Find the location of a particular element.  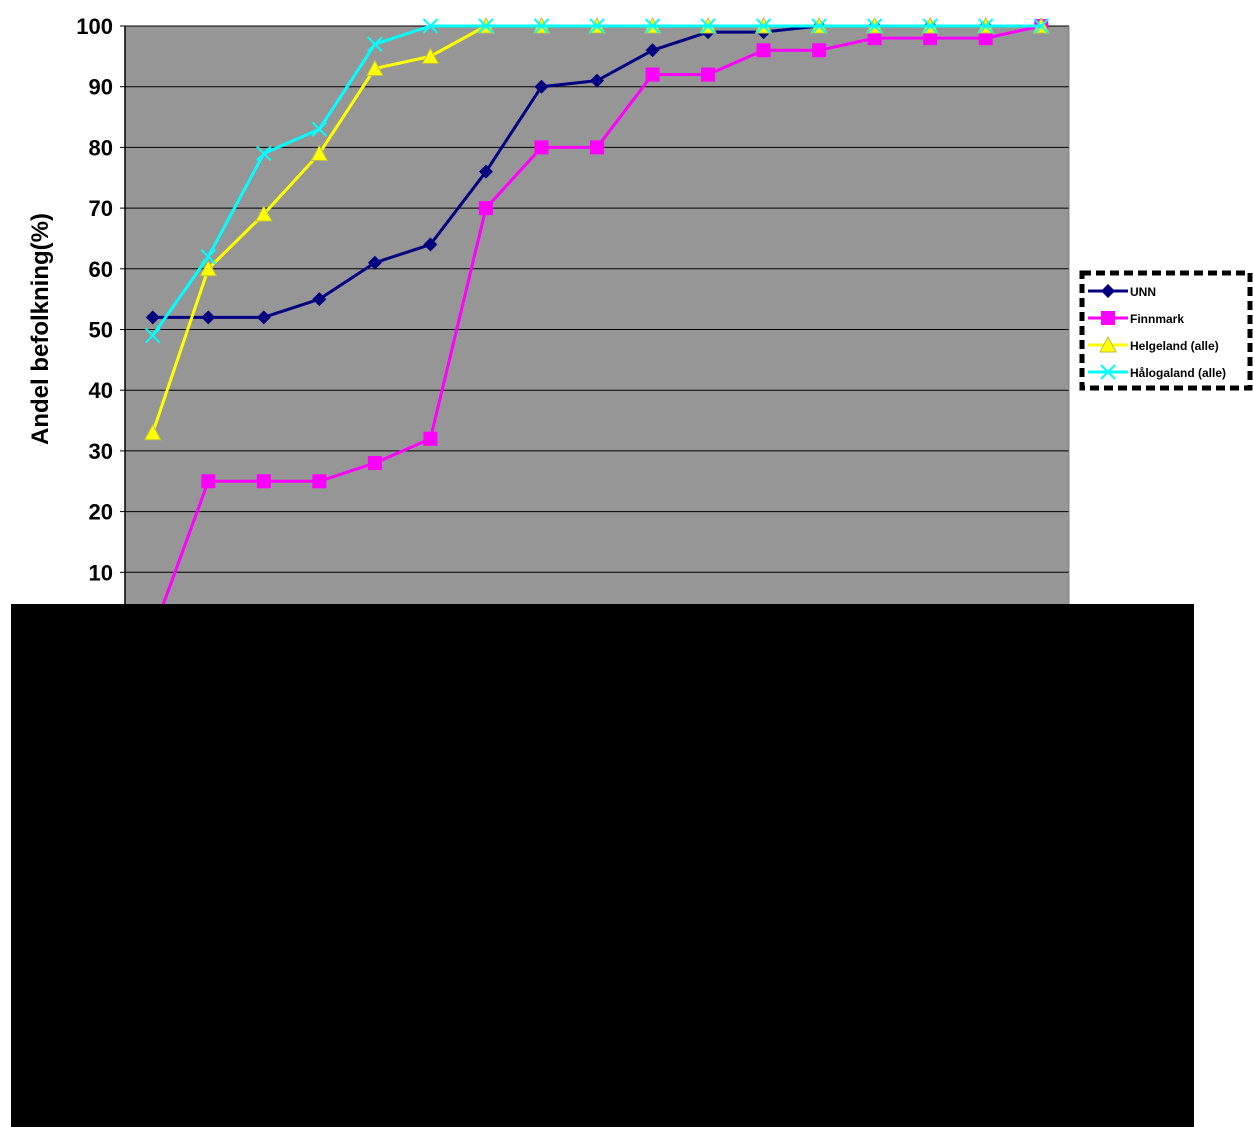

legend-marker-helgeland-alle is located at coordinates (1108, 344).